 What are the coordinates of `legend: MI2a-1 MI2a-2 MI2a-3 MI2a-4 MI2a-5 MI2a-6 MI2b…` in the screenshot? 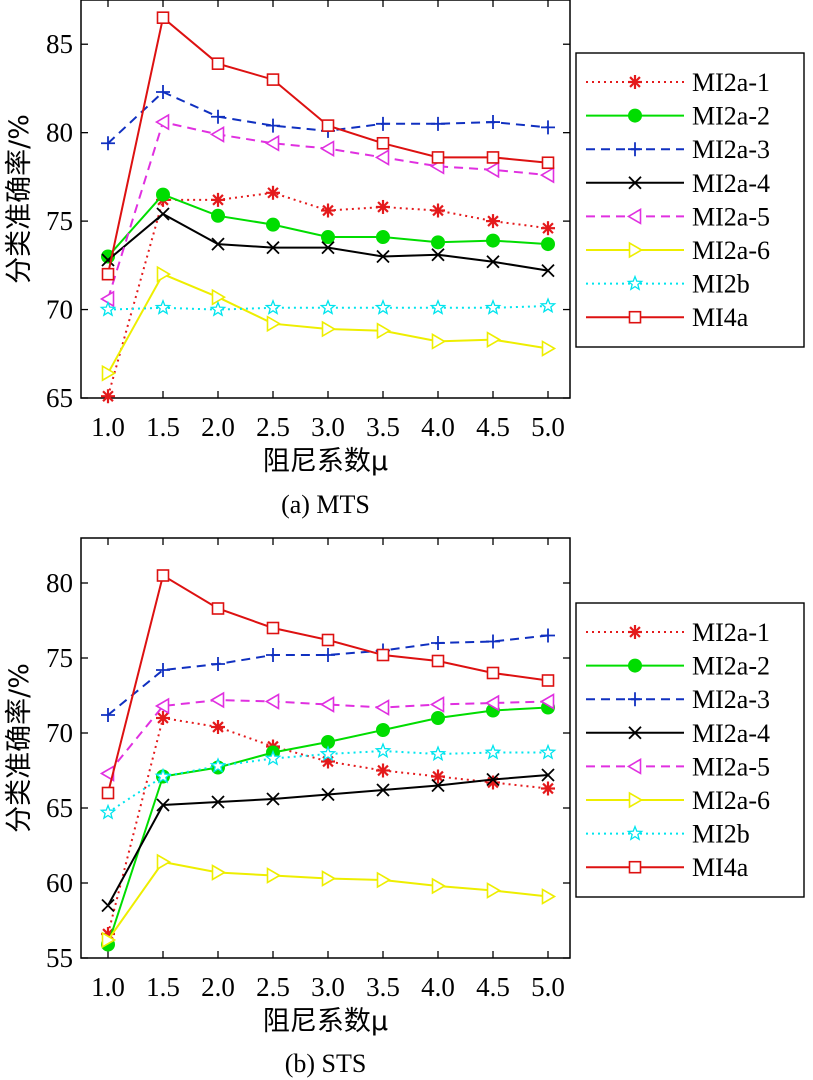 It's located at (690, 200).